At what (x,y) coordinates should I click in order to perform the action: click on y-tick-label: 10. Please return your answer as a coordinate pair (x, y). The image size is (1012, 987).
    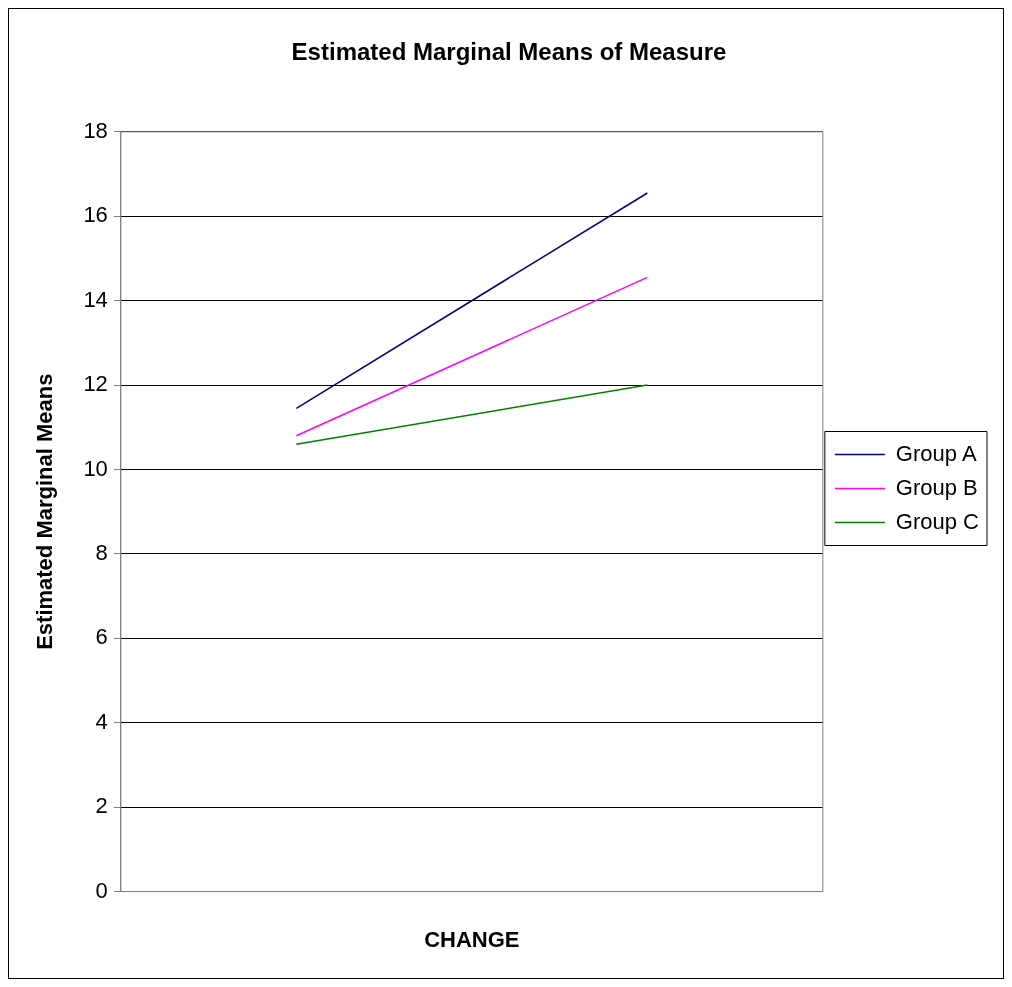
    Looking at the image, I should click on (95, 468).